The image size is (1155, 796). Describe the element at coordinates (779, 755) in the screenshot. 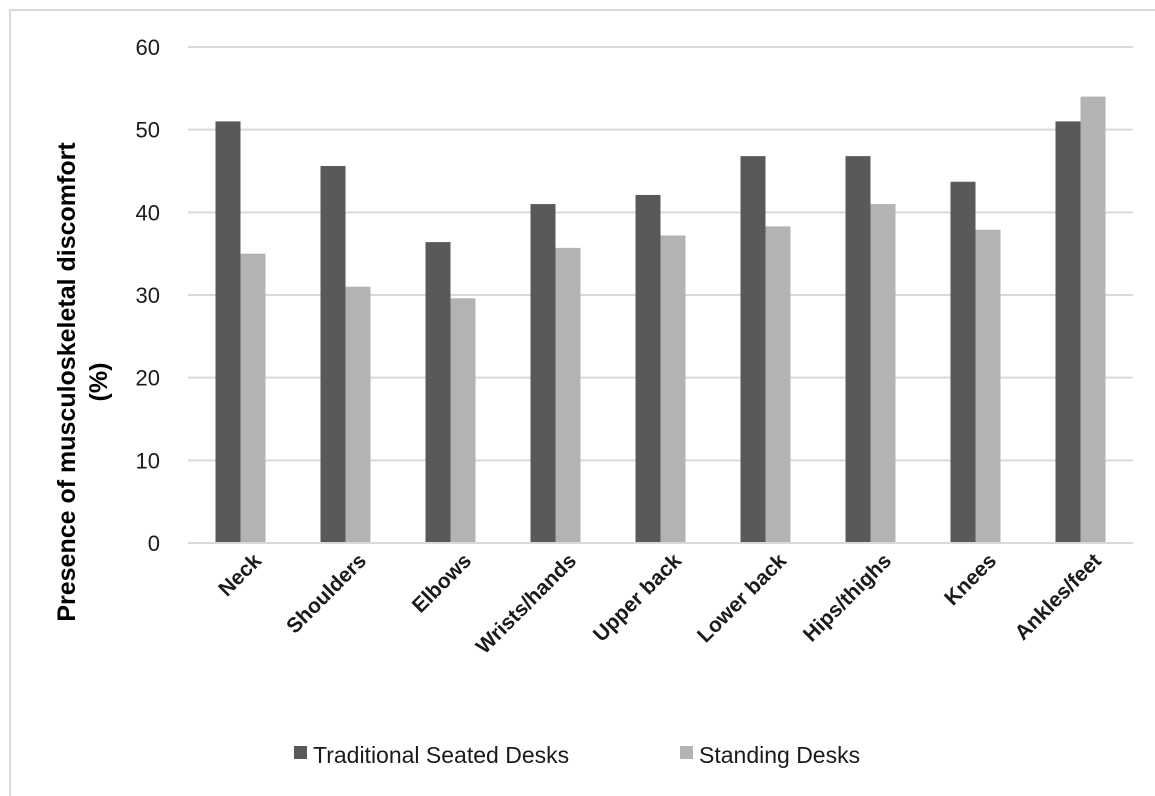

I see `legend-label: Standing Desks` at that location.